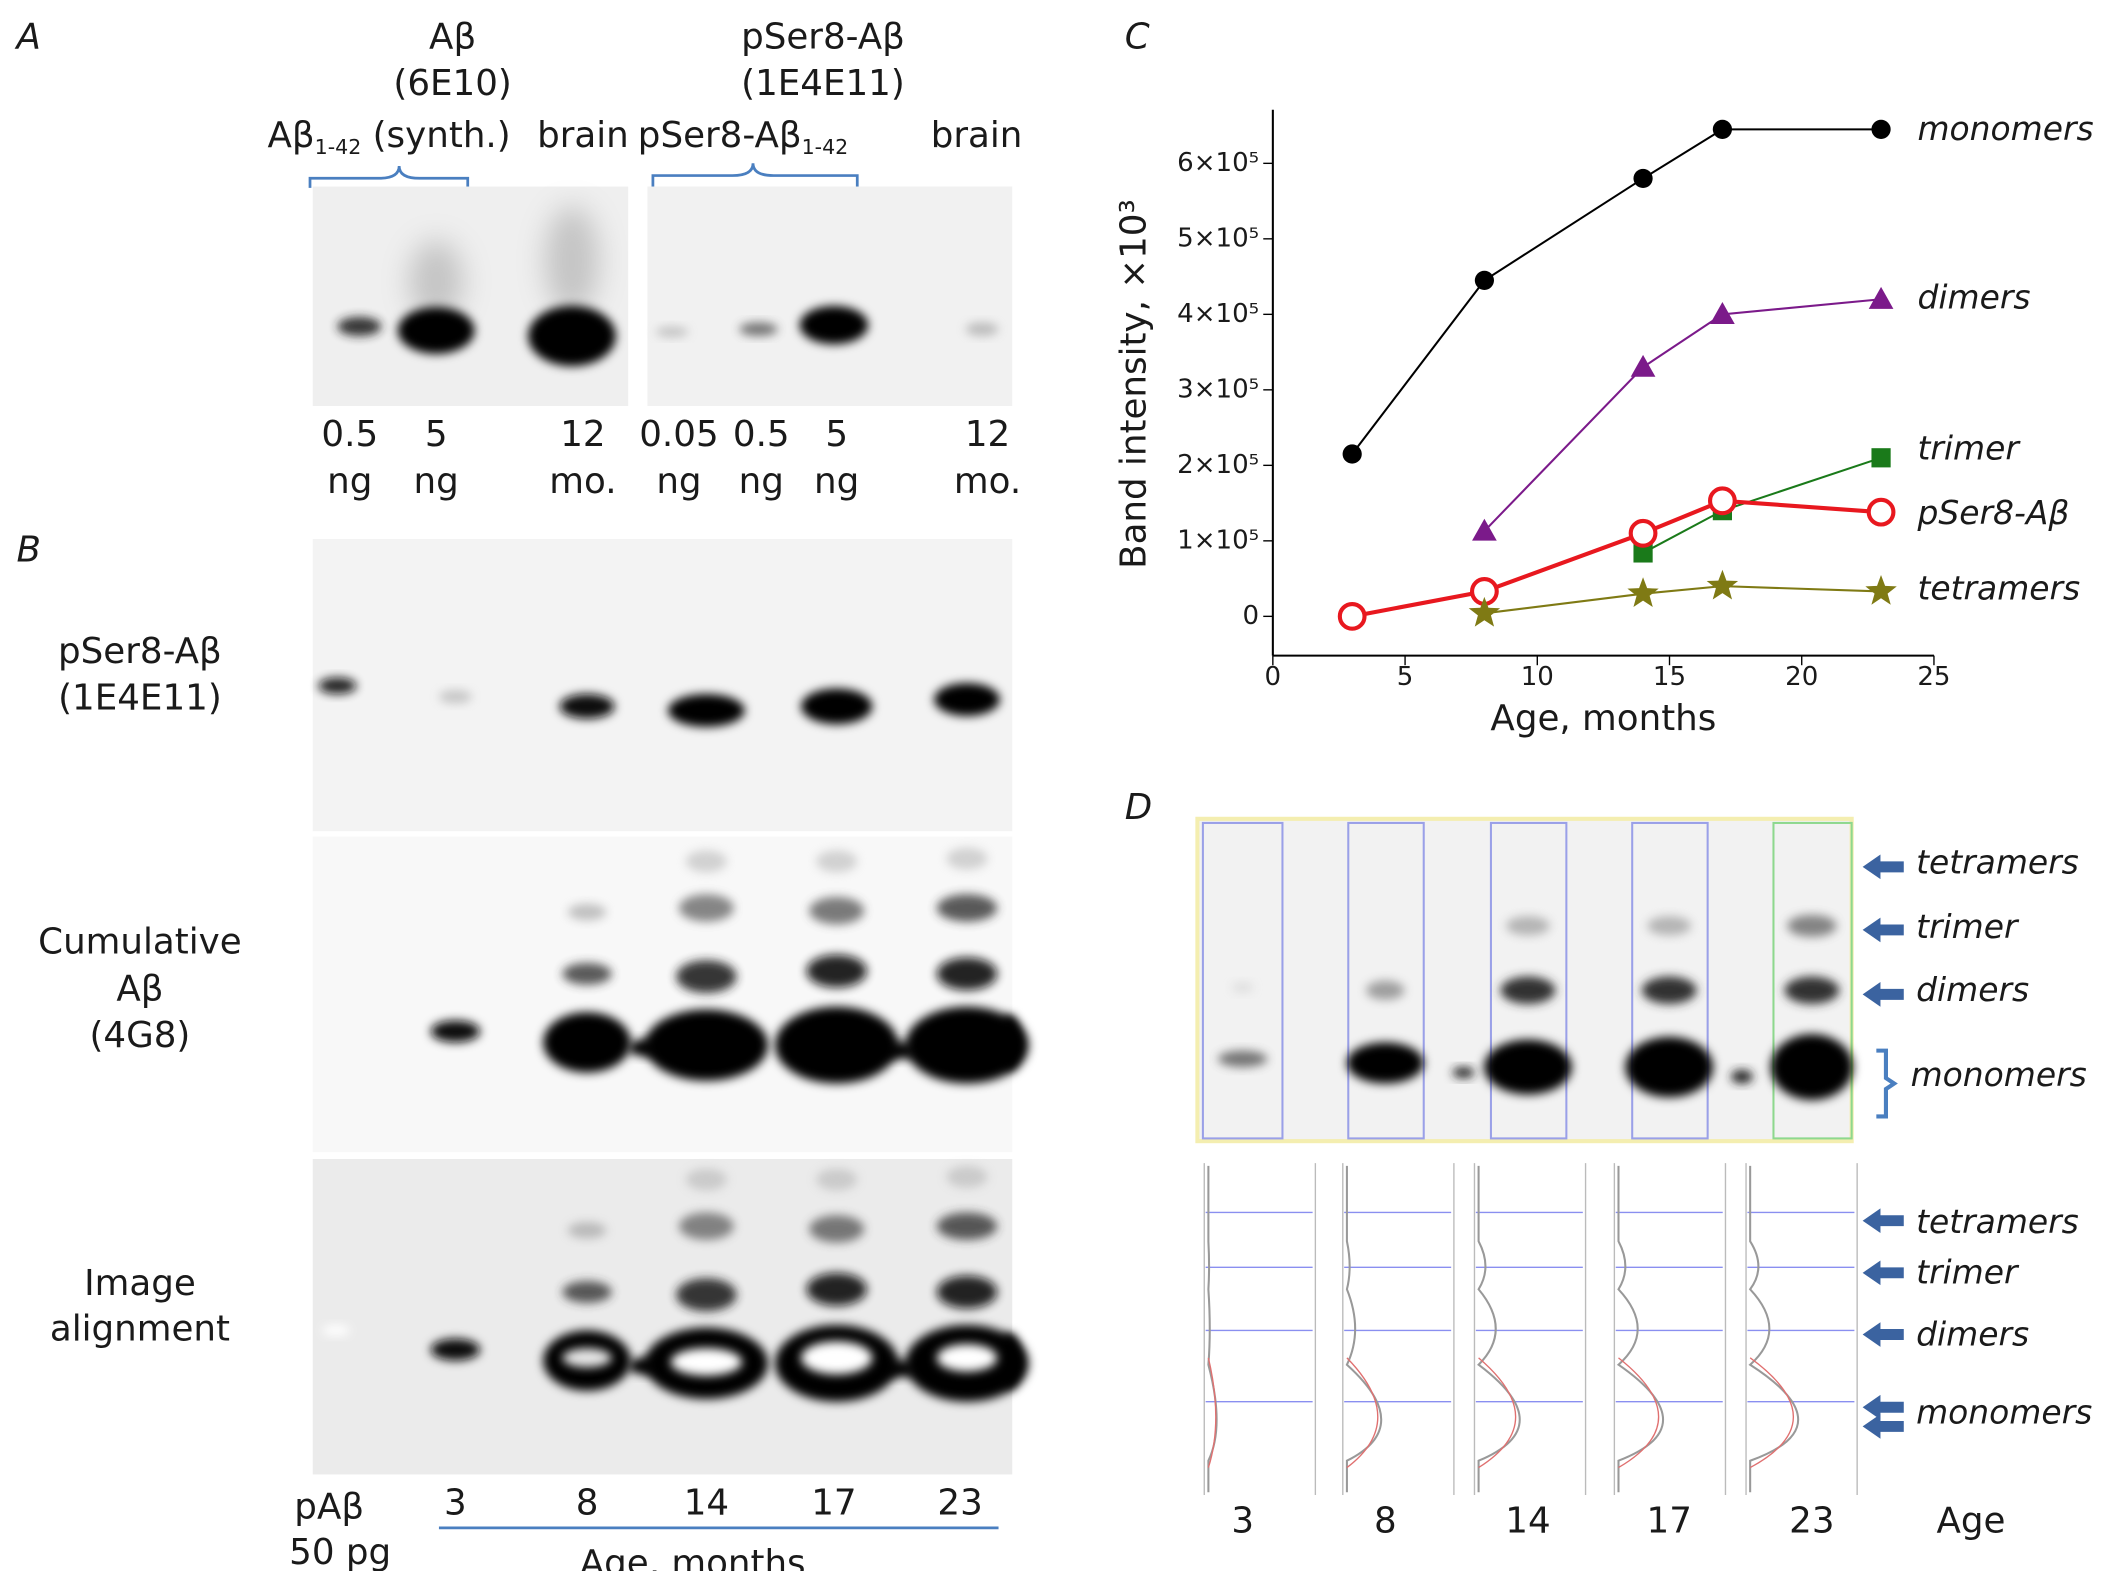 Image resolution: width=2126 pixels, height=1571 pixels. What do you see at coordinates (2005, 128) in the screenshot?
I see `legend-entry: monomers` at bounding box center [2005, 128].